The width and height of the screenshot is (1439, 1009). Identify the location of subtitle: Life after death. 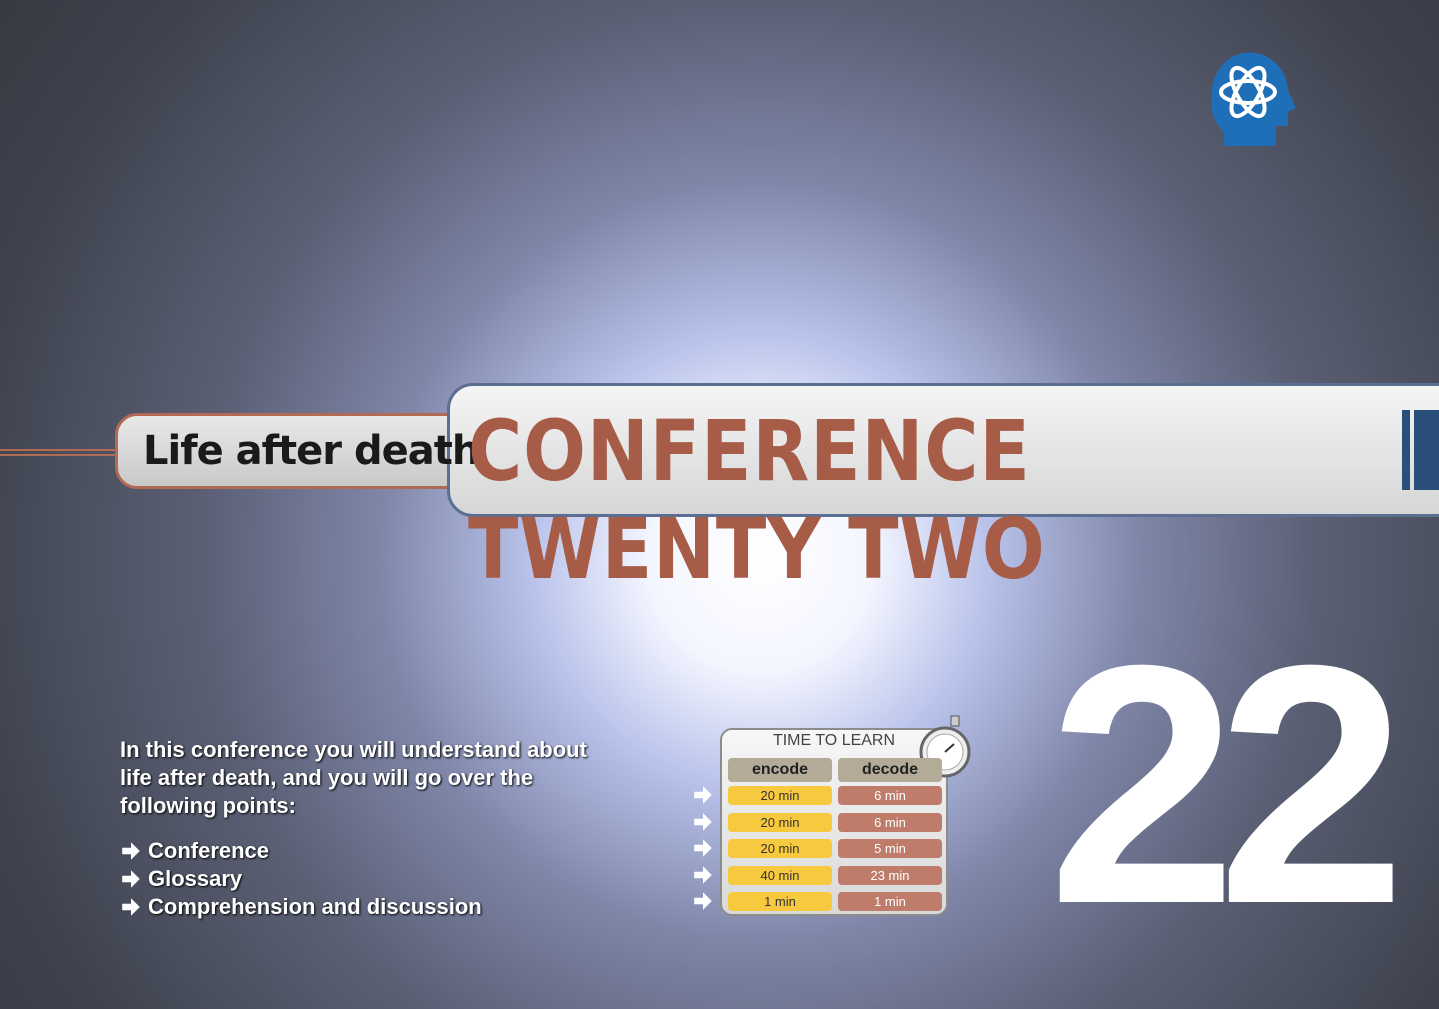
(311, 451).